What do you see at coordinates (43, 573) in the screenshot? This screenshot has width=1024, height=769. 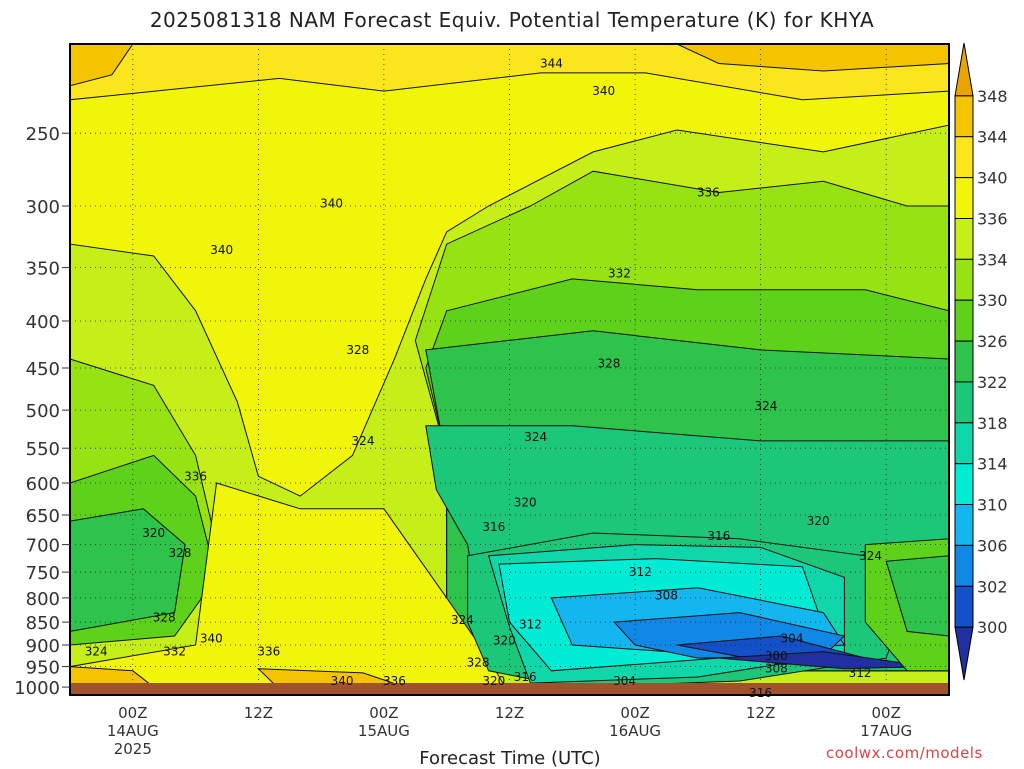 I see `y-tick-label: 750` at bounding box center [43, 573].